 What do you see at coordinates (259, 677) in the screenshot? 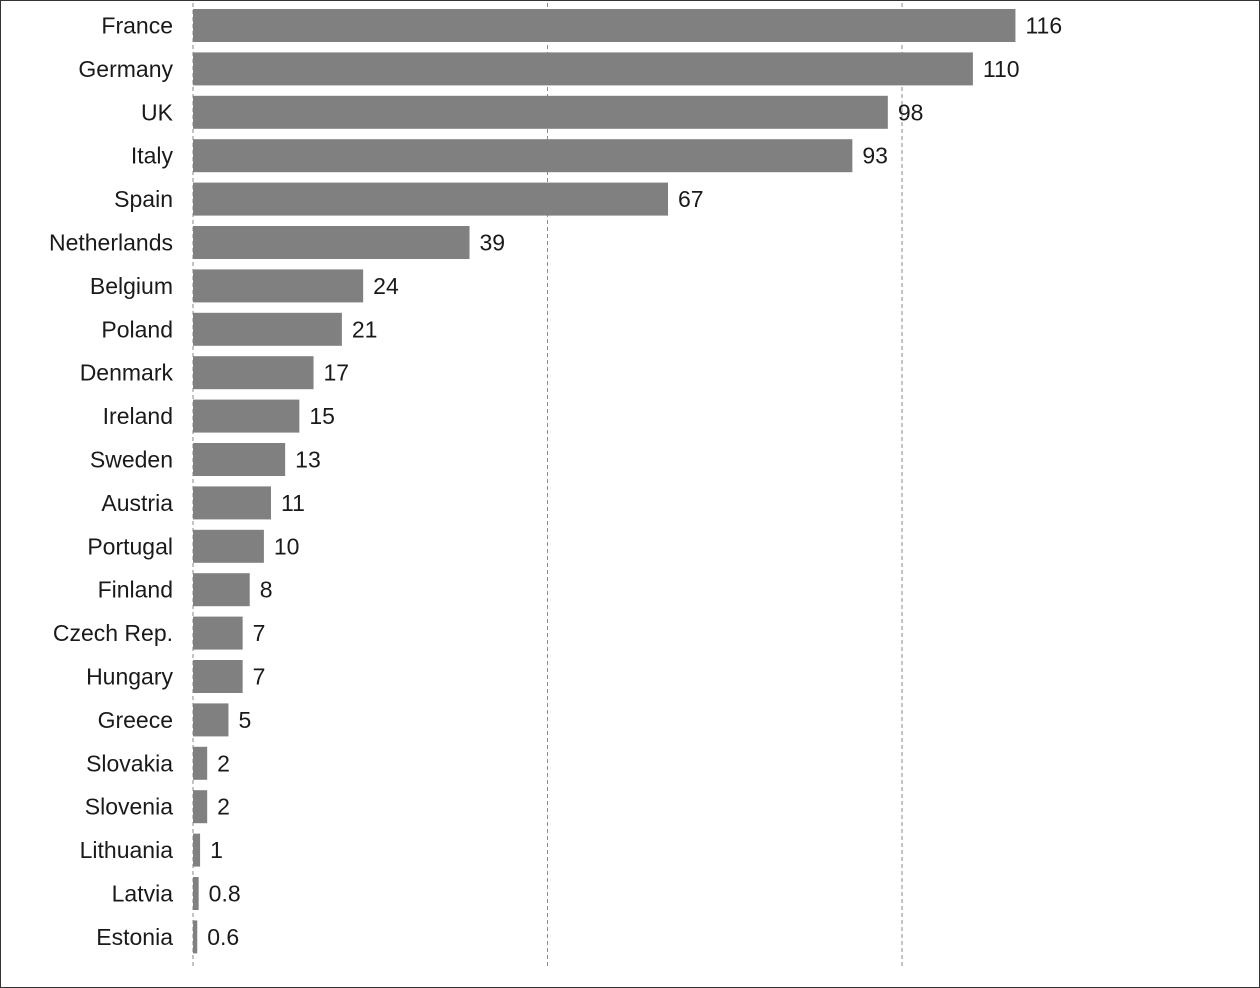
I see `value-label-15: 7` at bounding box center [259, 677].